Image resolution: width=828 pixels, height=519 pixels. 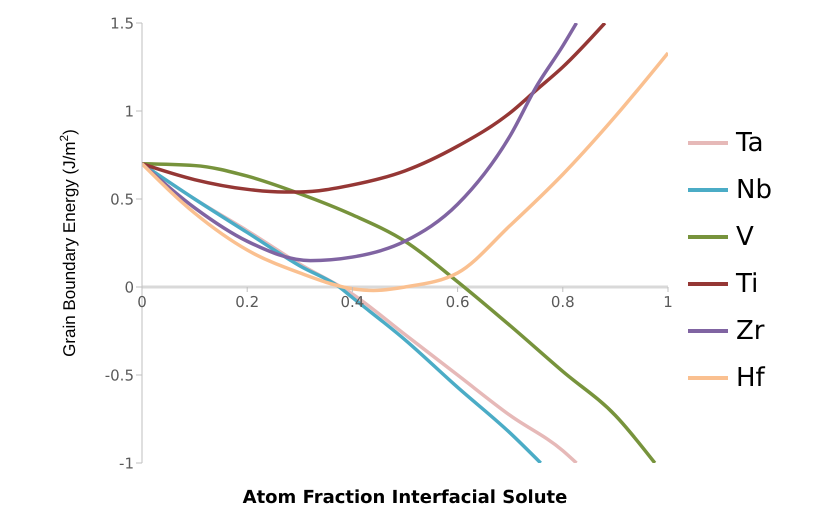 What do you see at coordinates (668, 302) in the screenshot?
I see `x-tick-label: 1` at bounding box center [668, 302].